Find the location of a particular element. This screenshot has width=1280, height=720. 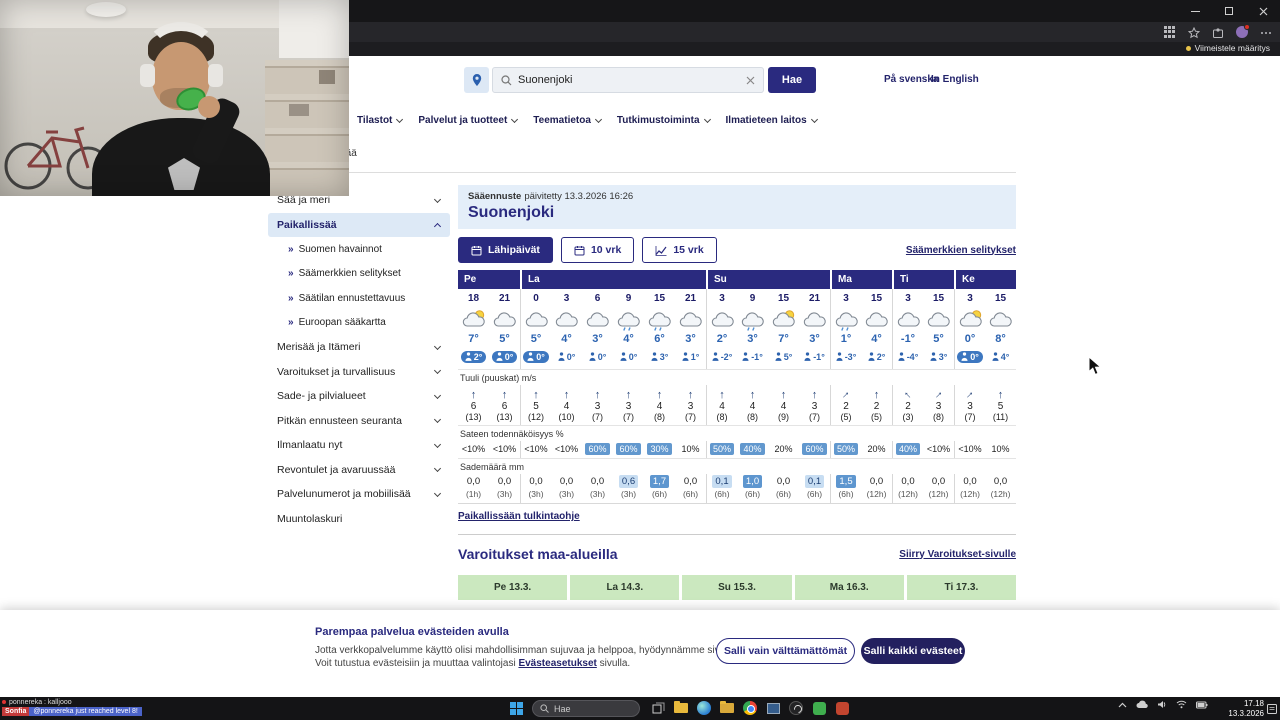

tray-chevron-icon is located at coordinates (1122, 705).